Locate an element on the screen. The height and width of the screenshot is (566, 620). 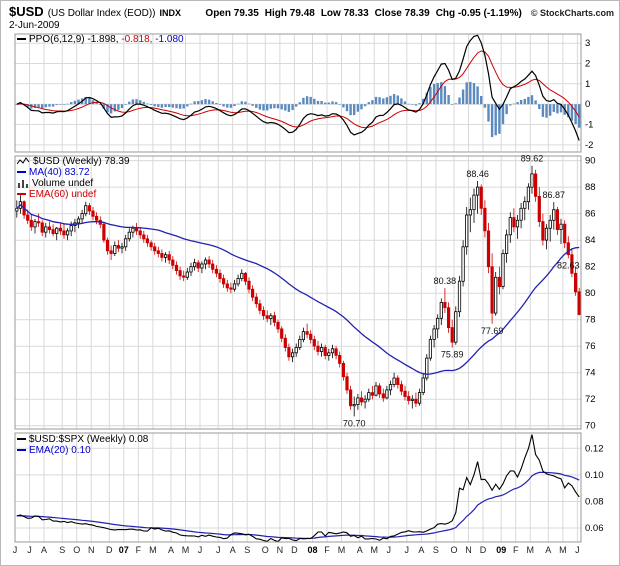
month-label: O is located at coordinates (453, 550).